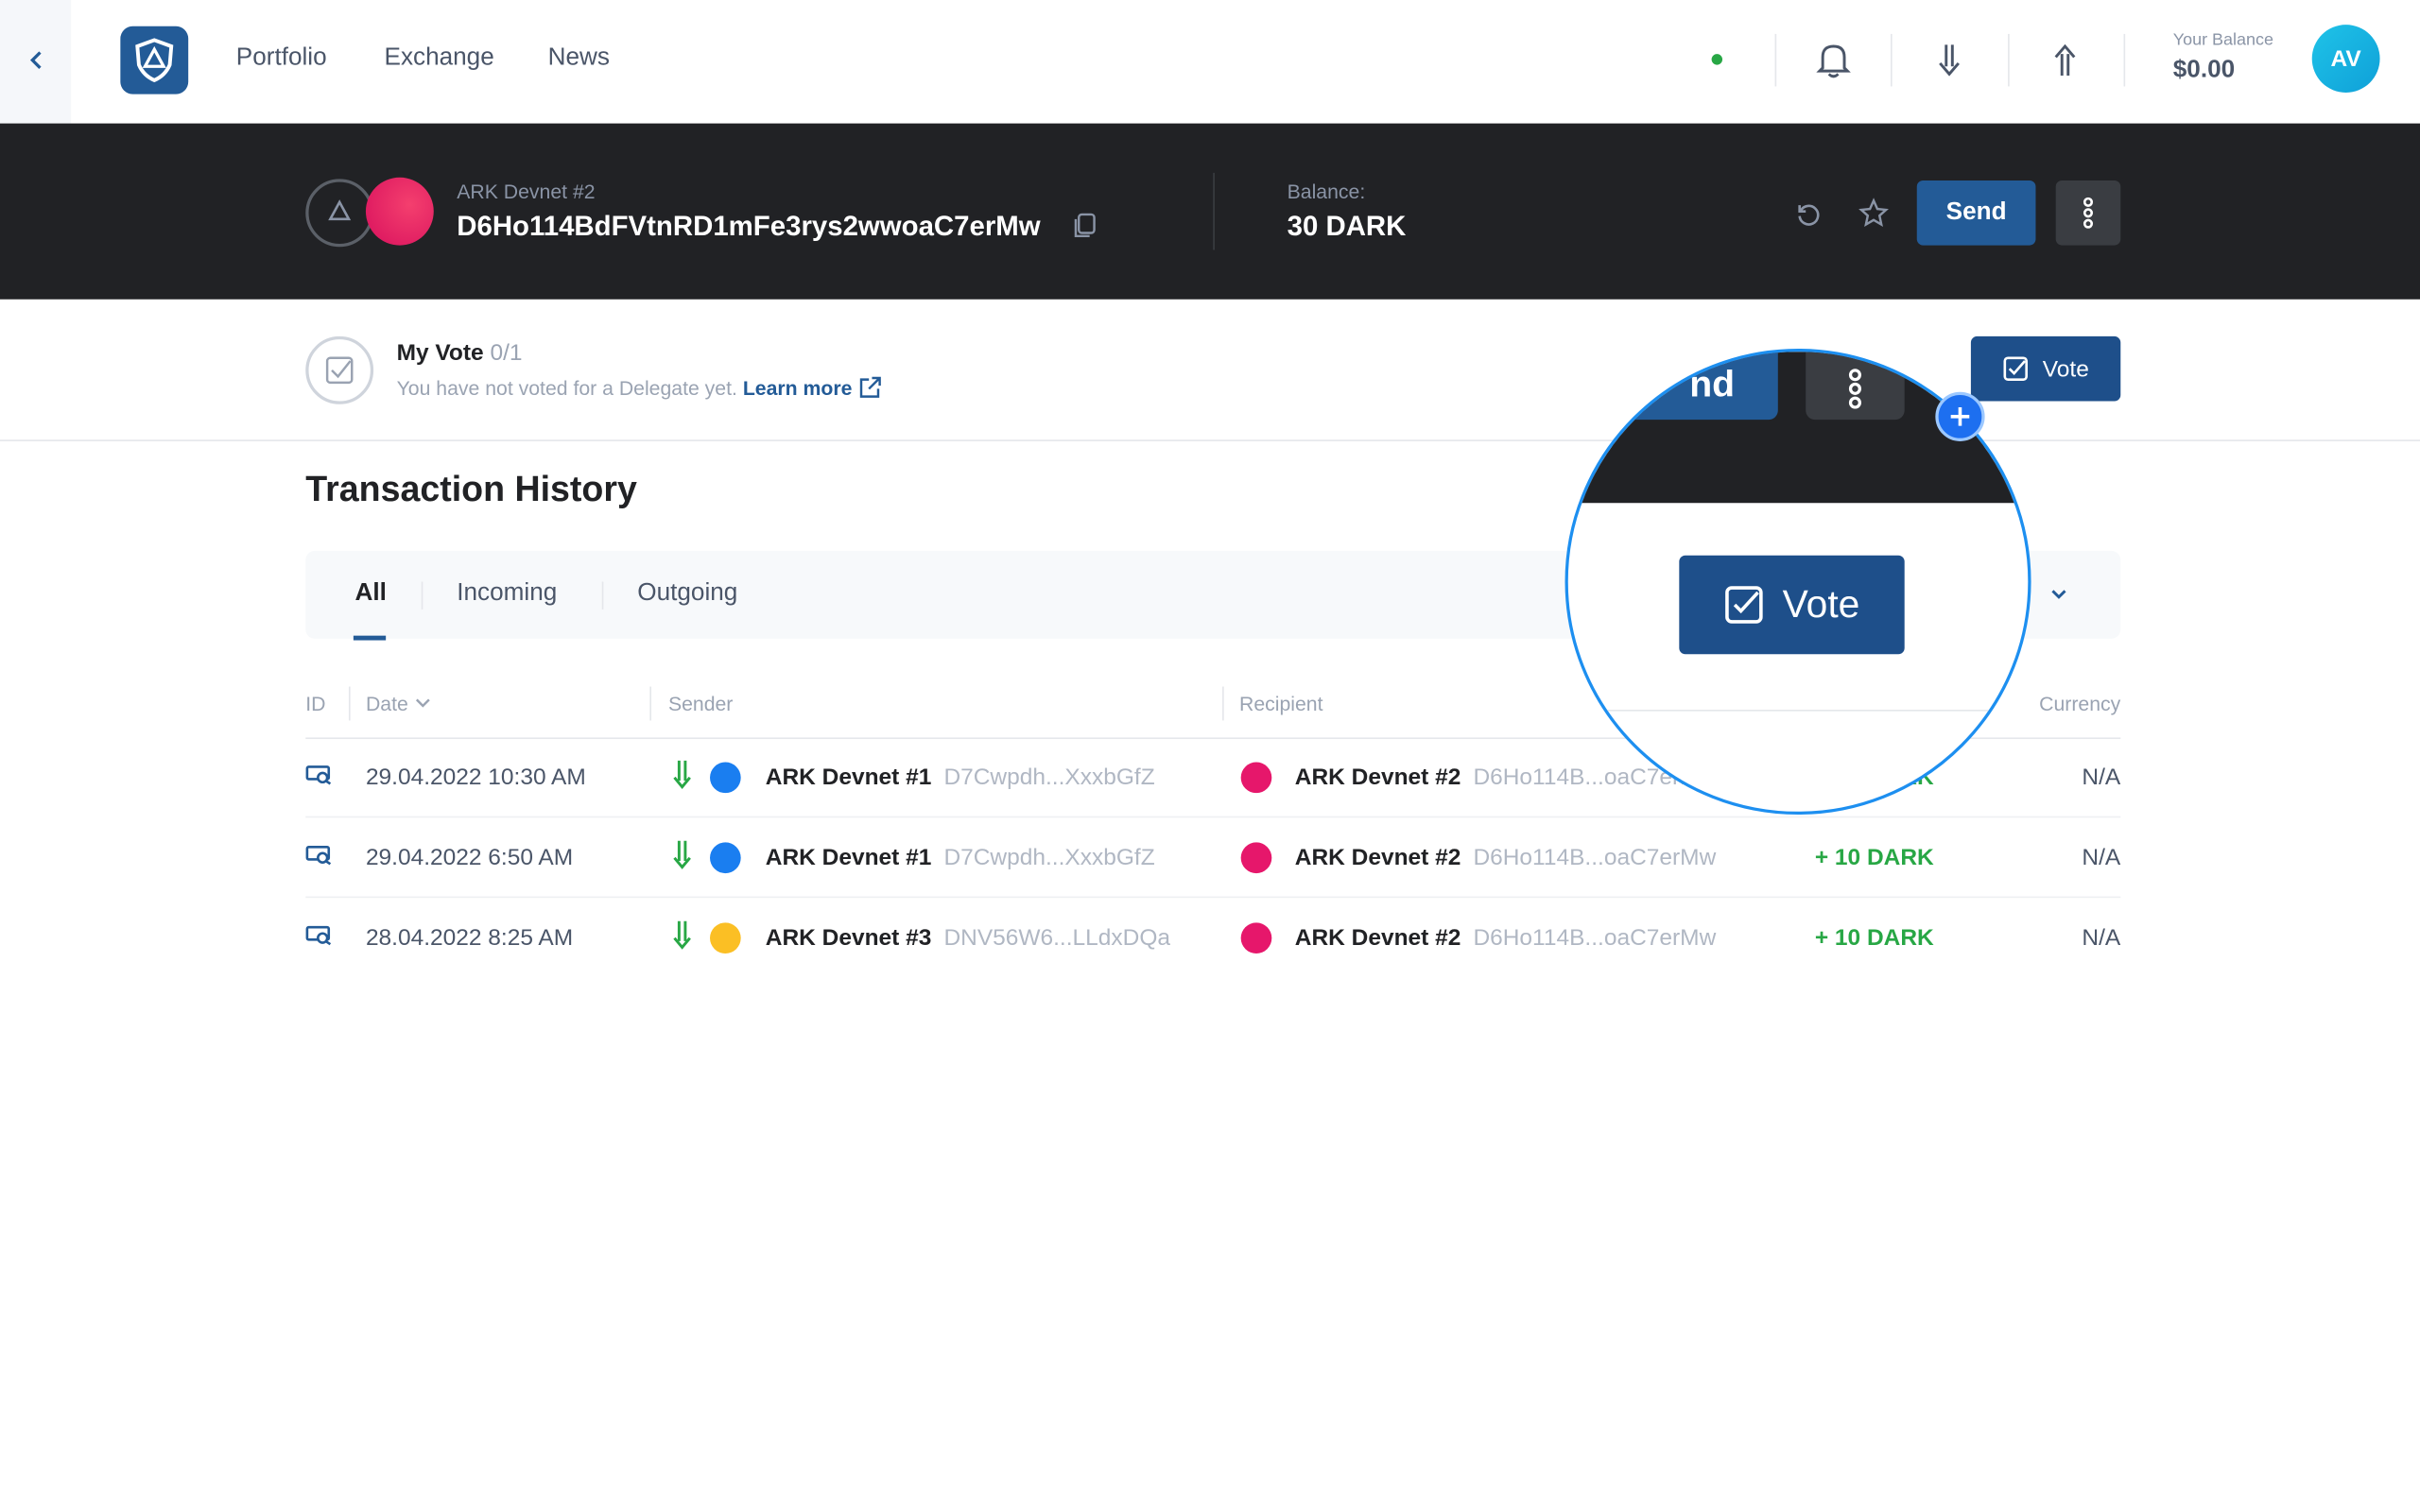 This screenshot has height=1512, width=2420. I want to click on more-icon, so click(2089, 213).